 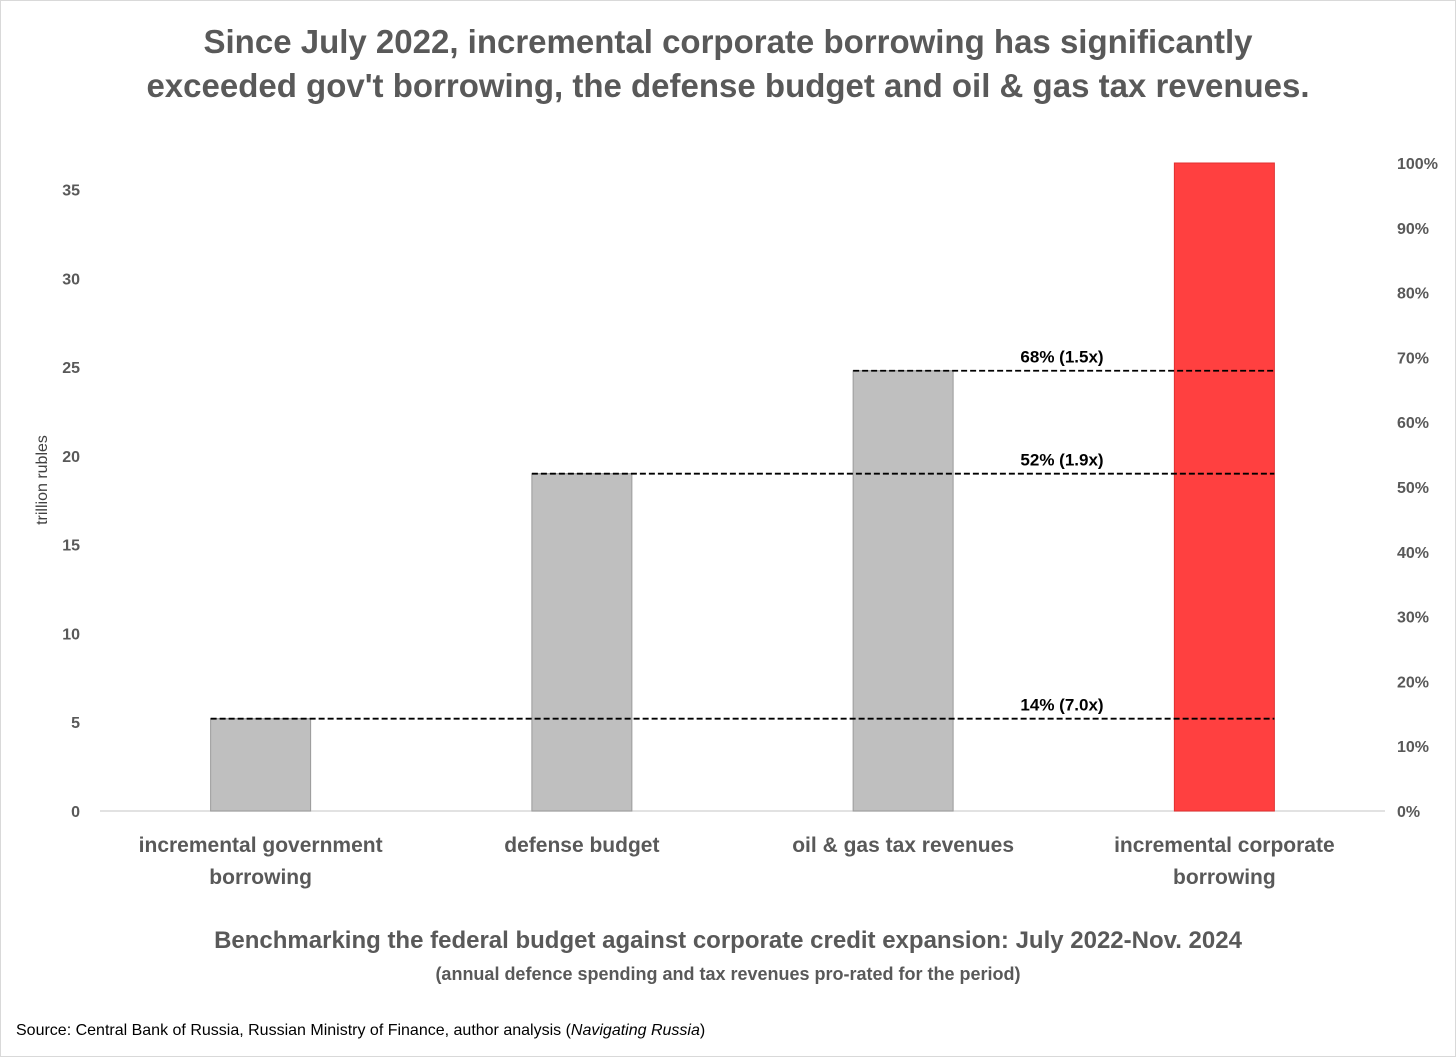 I want to click on source-italic: Navigating Russia, so click(x=635, y=1030).